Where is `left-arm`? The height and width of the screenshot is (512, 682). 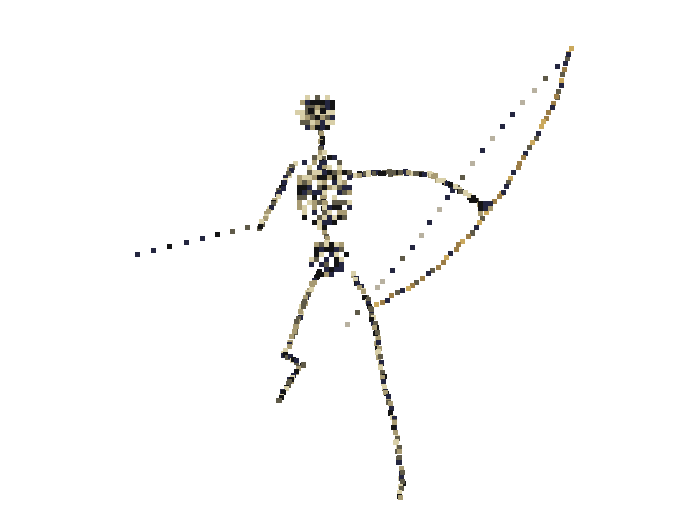
left-arm is located at coordinates (277, 196).